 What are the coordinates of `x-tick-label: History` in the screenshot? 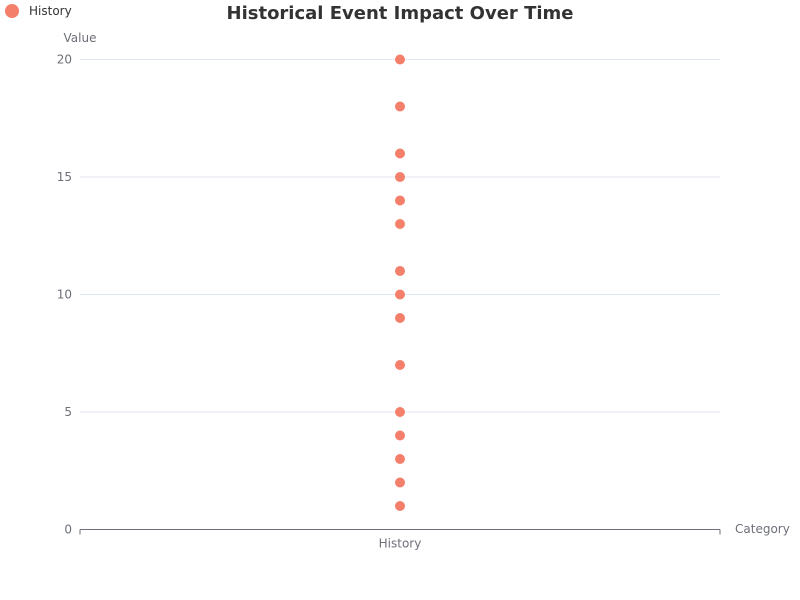 It's located at (400, 544).